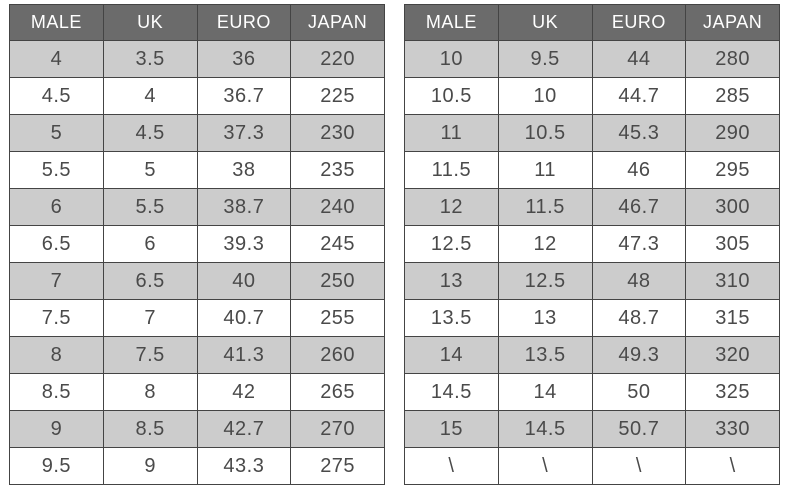  Describe the element at coordinates (150, 22) in the screenshot. I see `header-cell: UK` at that location.